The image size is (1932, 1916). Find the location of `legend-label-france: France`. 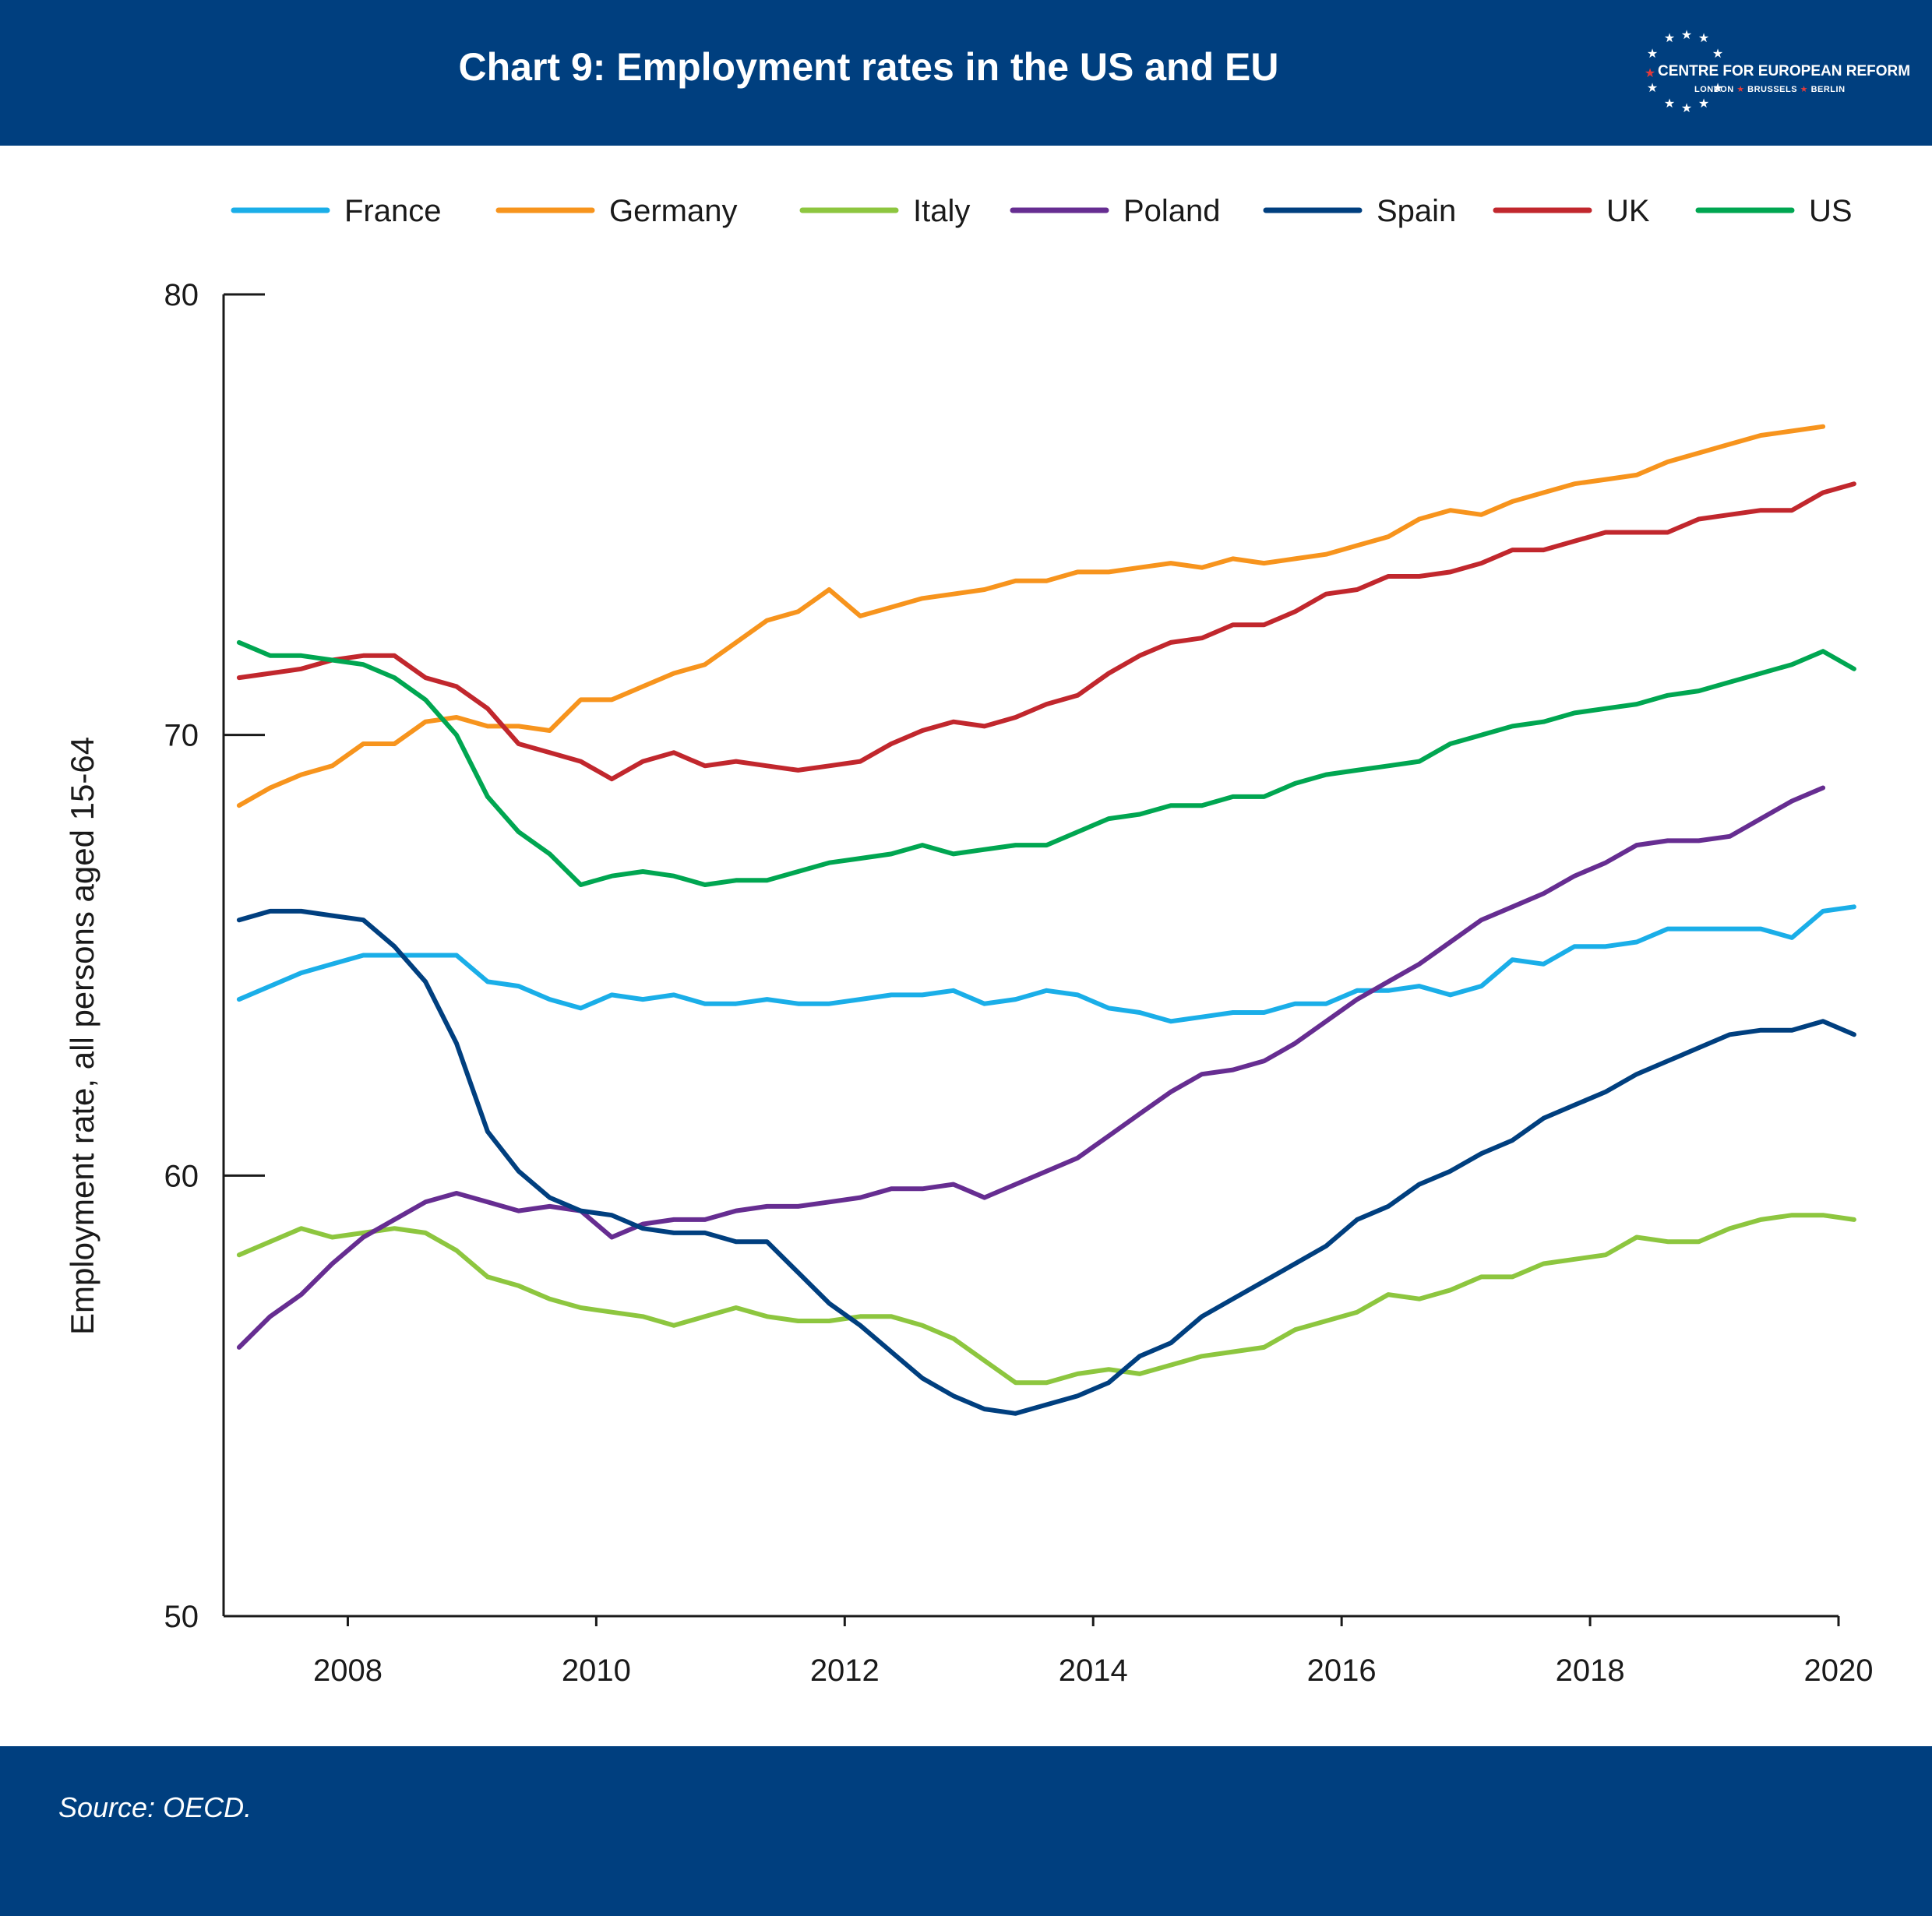

legend-label-france: France is located at coordinates (393, 211).